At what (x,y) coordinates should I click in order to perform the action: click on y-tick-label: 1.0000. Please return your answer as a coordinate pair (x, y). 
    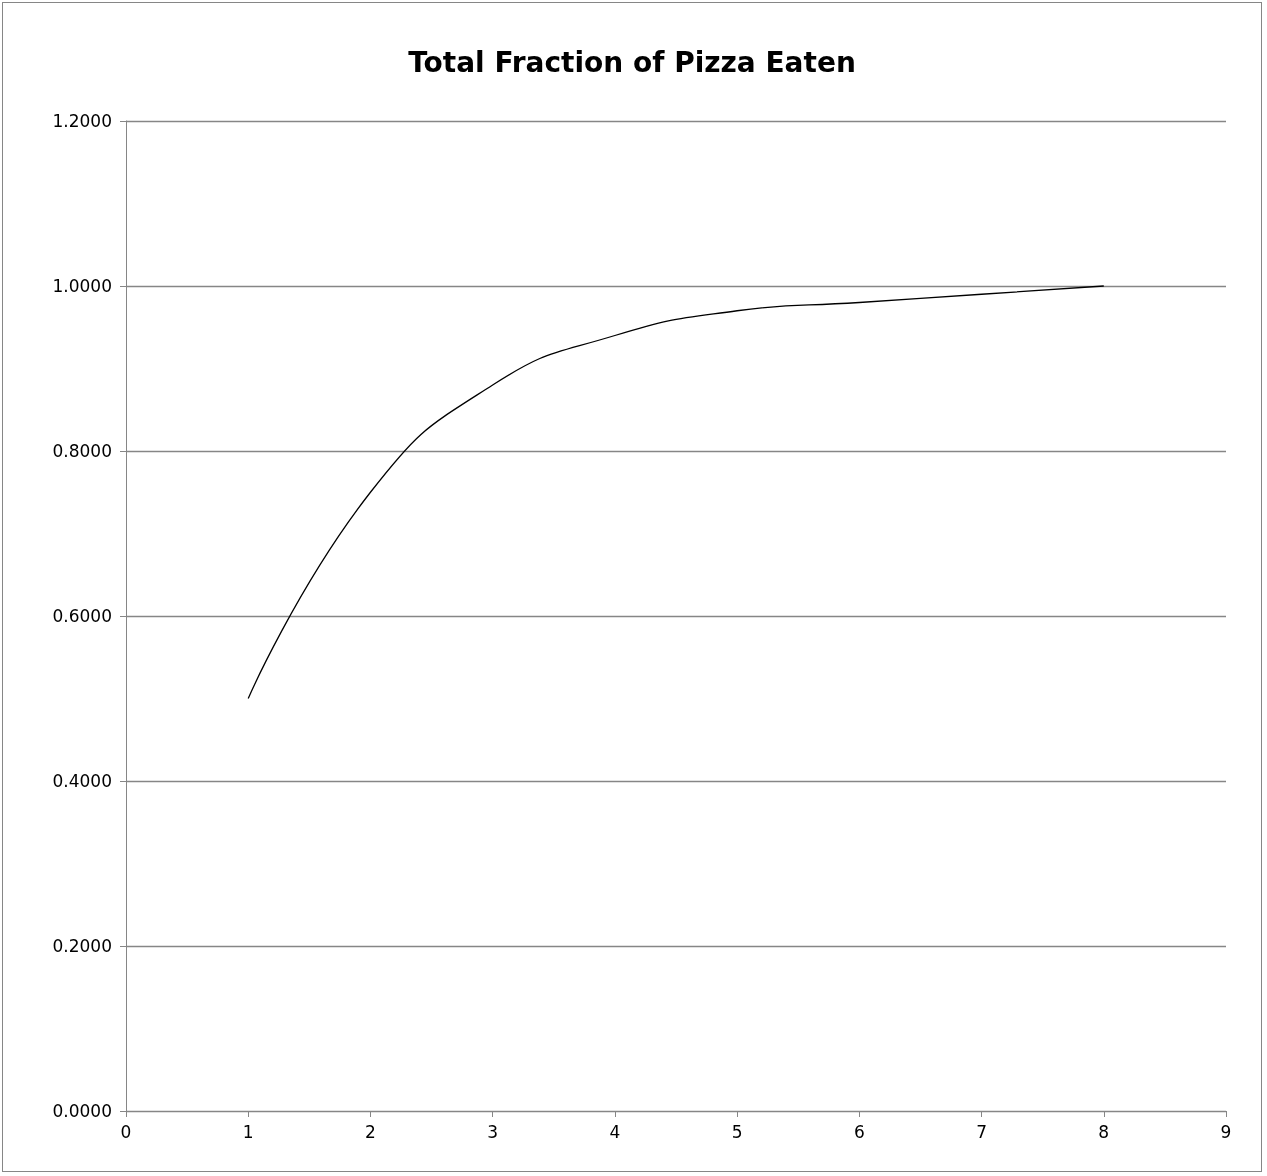
    Looking at the image, I should click on (82, 286).